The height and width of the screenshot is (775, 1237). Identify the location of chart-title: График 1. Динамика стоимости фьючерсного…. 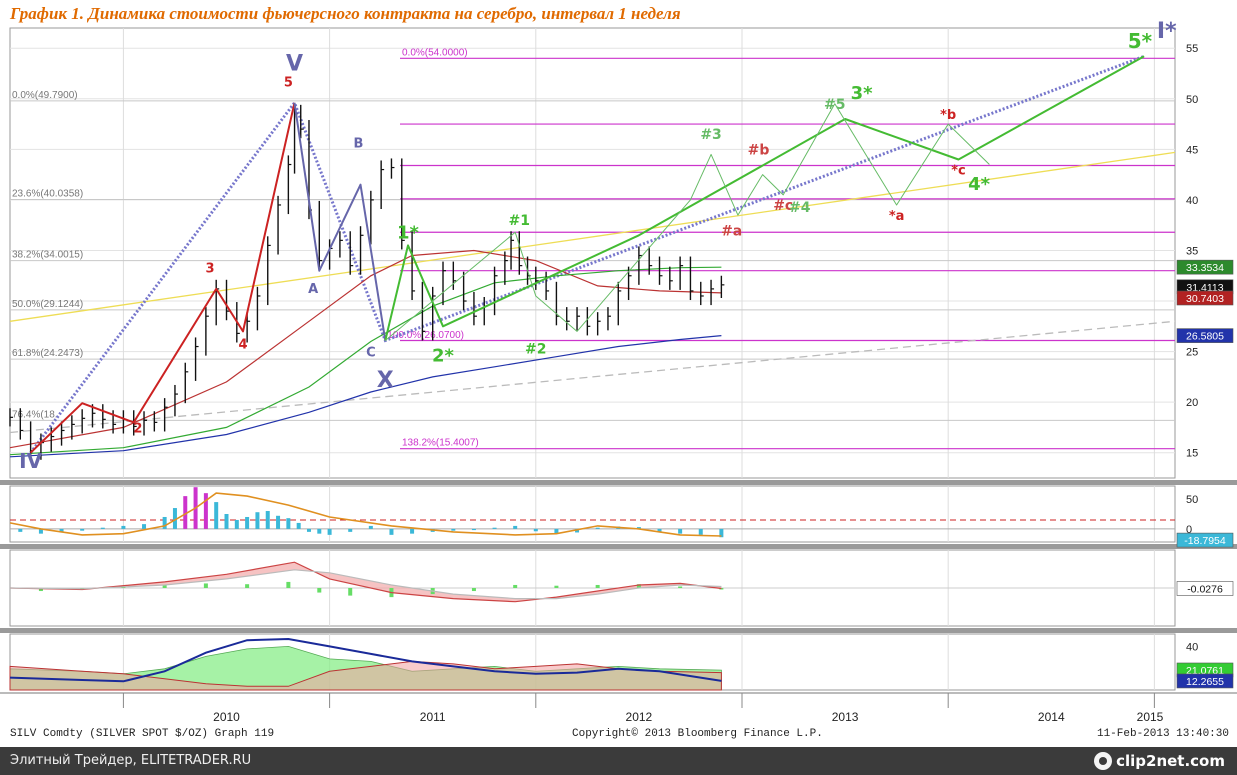
(345, 13).